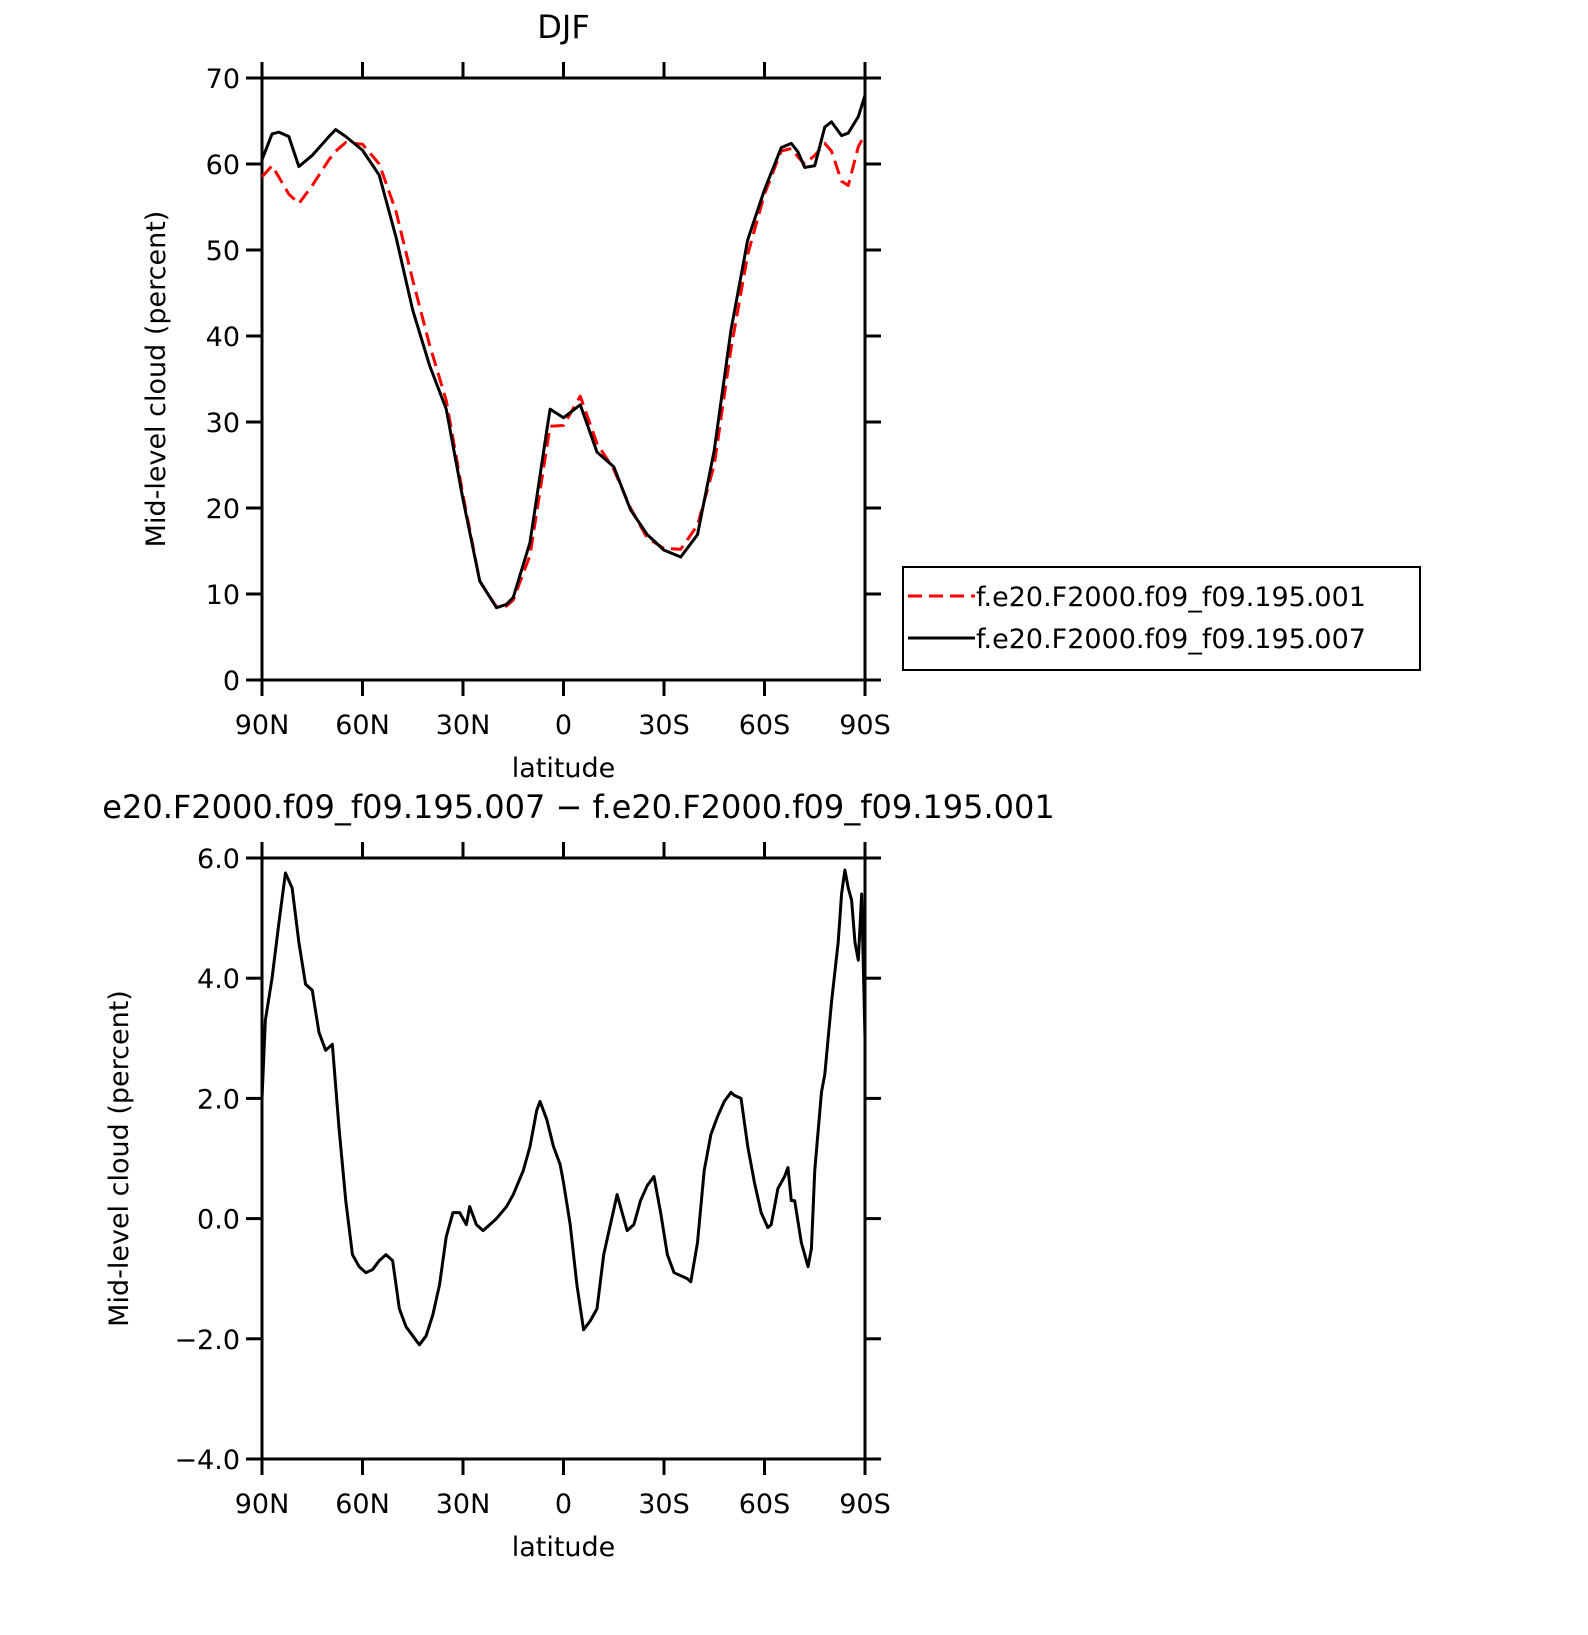 Image resolution: width=1588 pixels, height=1635 pixels. I want to click on y-tick-label: 50, so click(223, 251).